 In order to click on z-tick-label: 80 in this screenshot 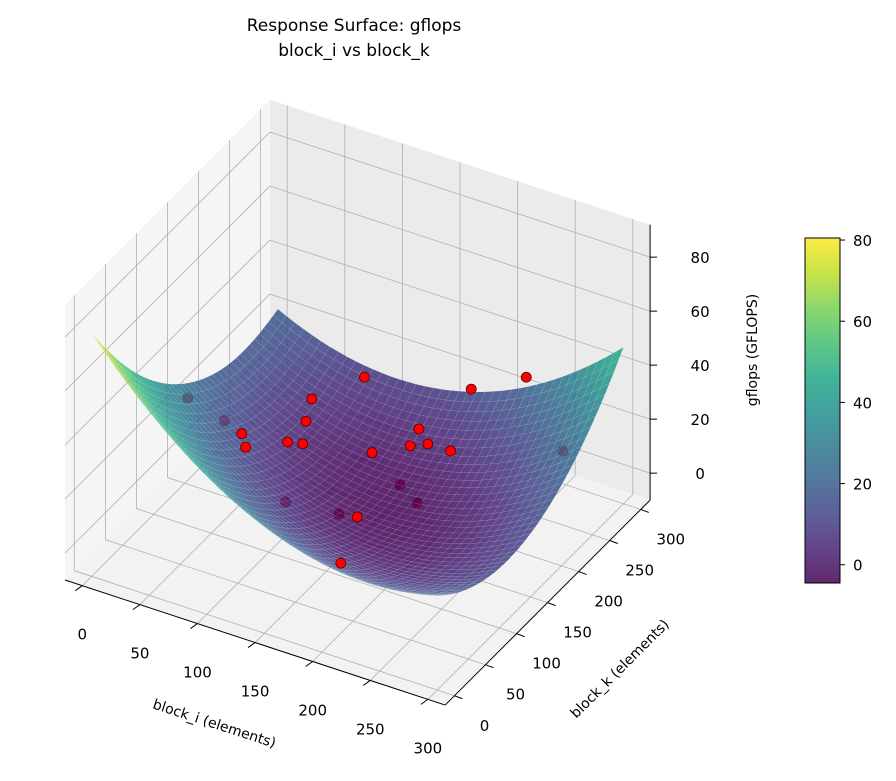, I will do `click(700, 258)`.